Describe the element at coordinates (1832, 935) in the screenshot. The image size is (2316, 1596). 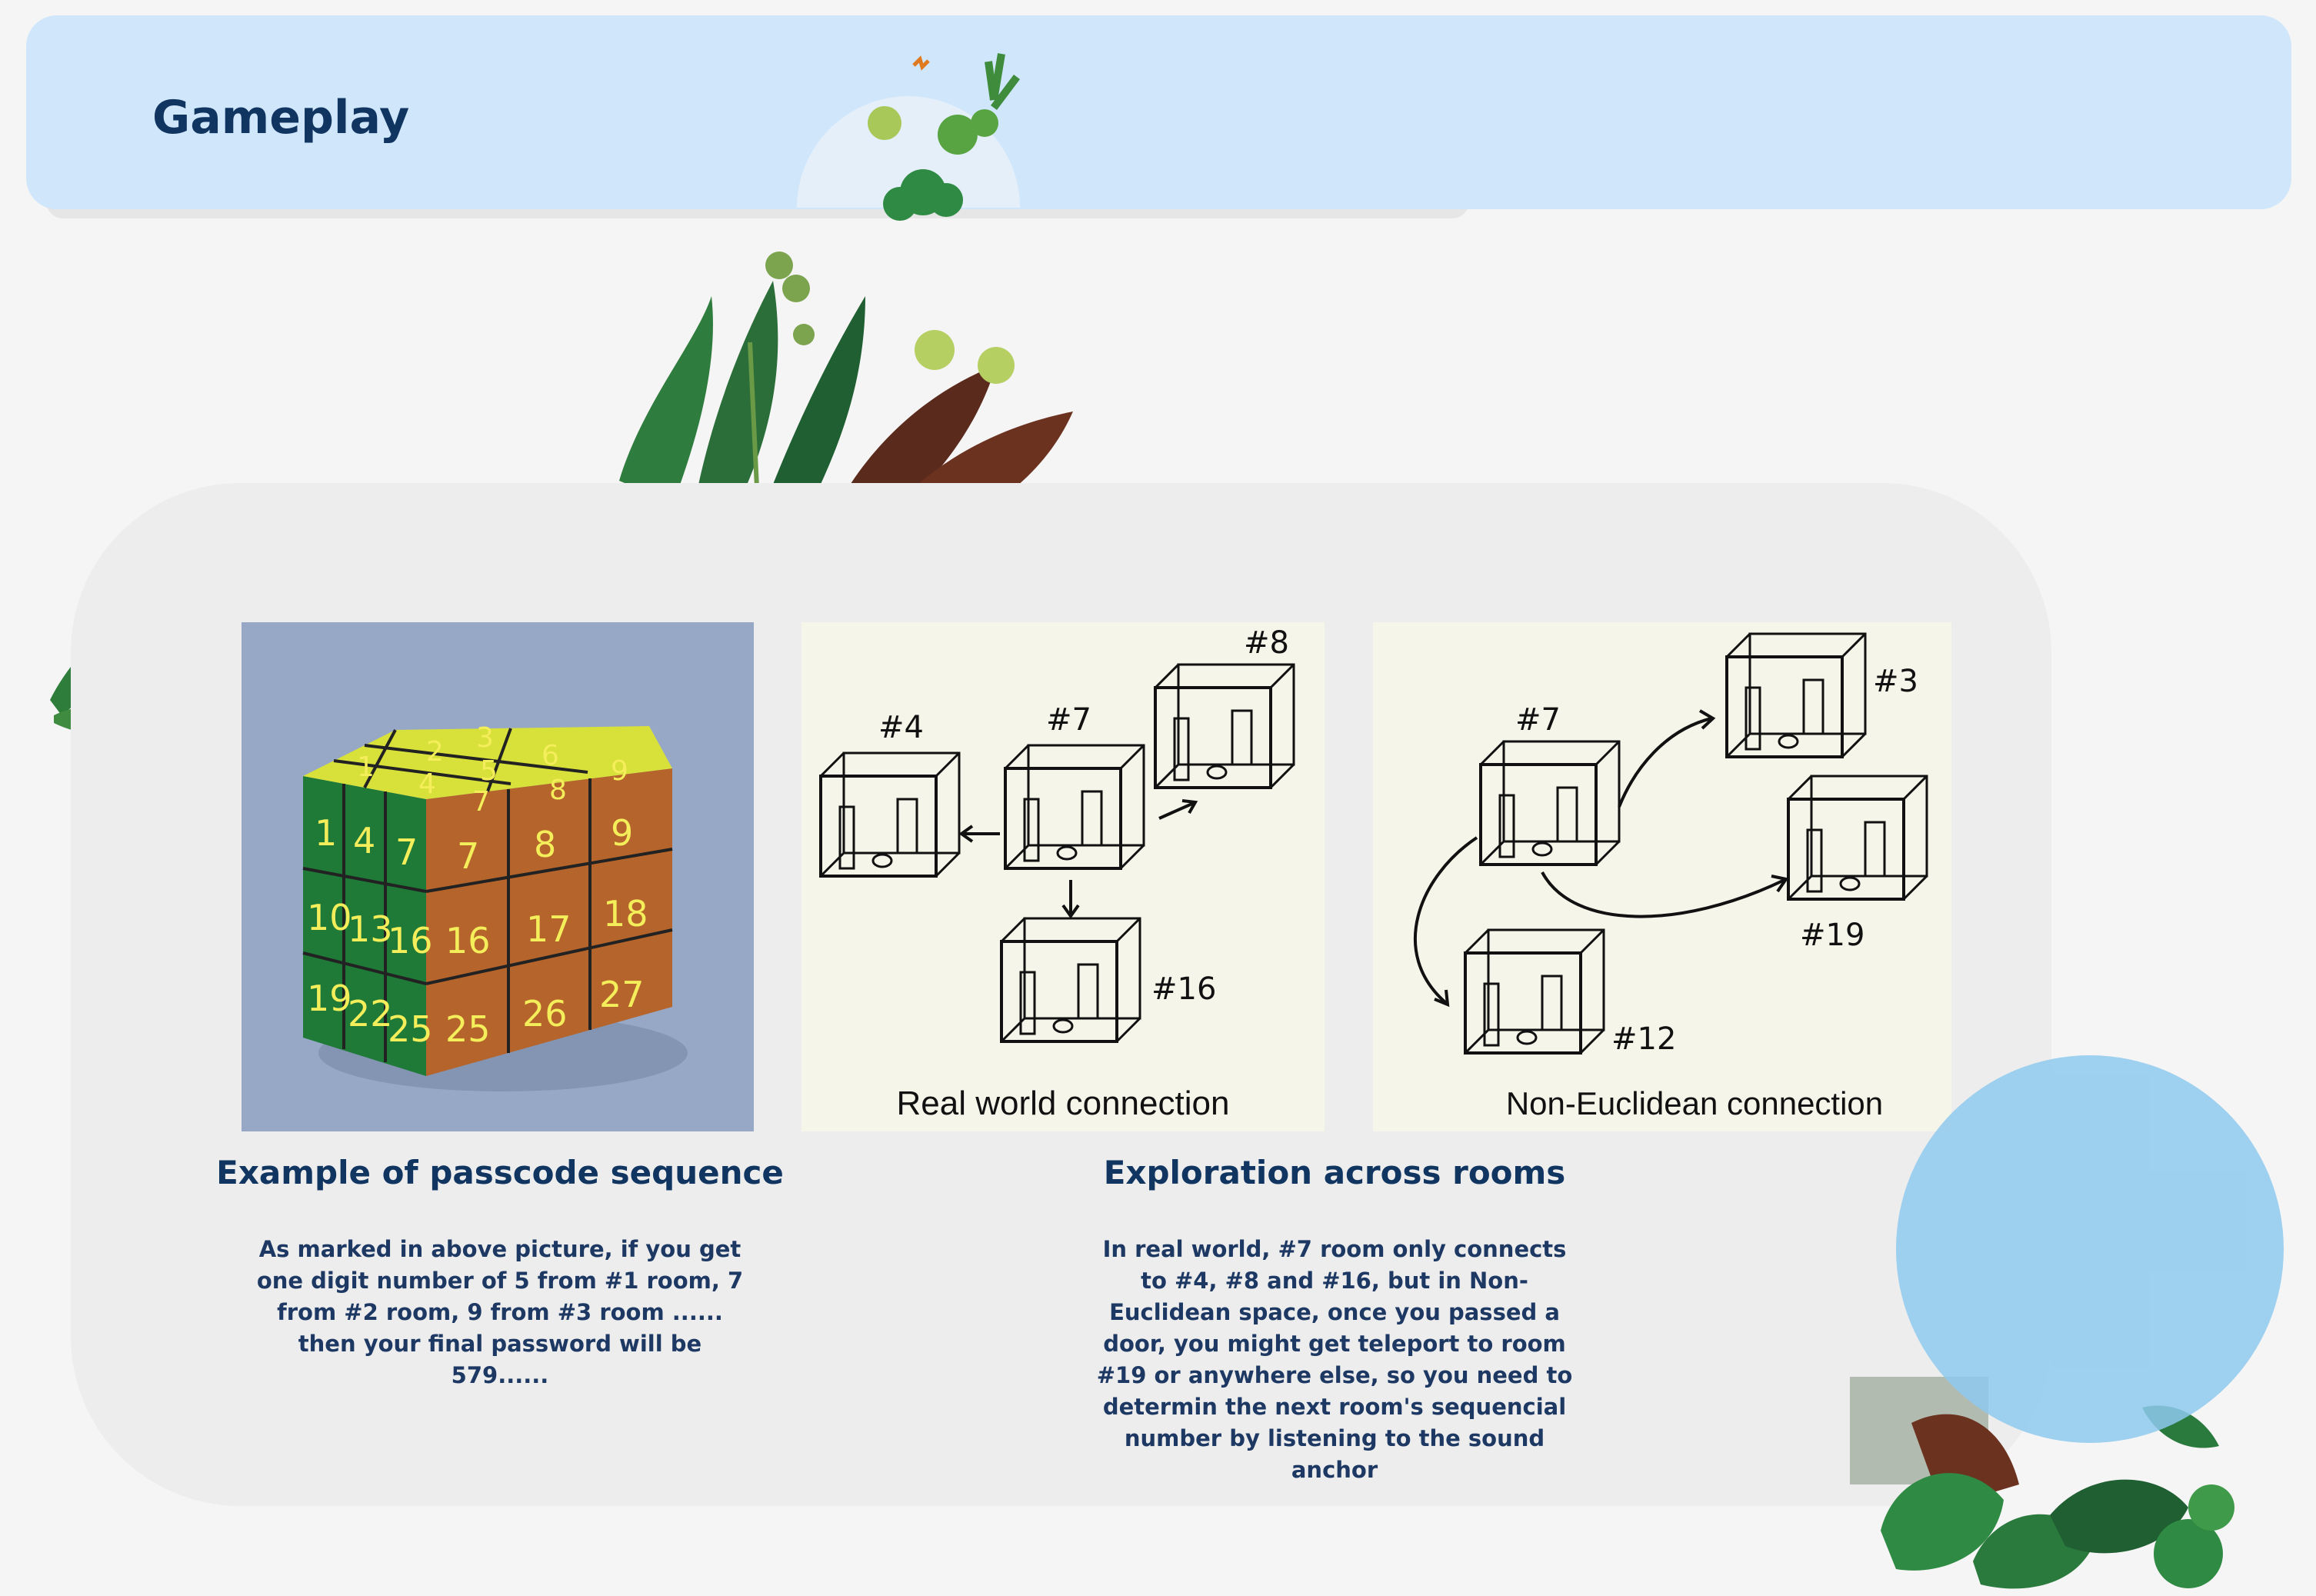
I see `room-label: #19` at that location.